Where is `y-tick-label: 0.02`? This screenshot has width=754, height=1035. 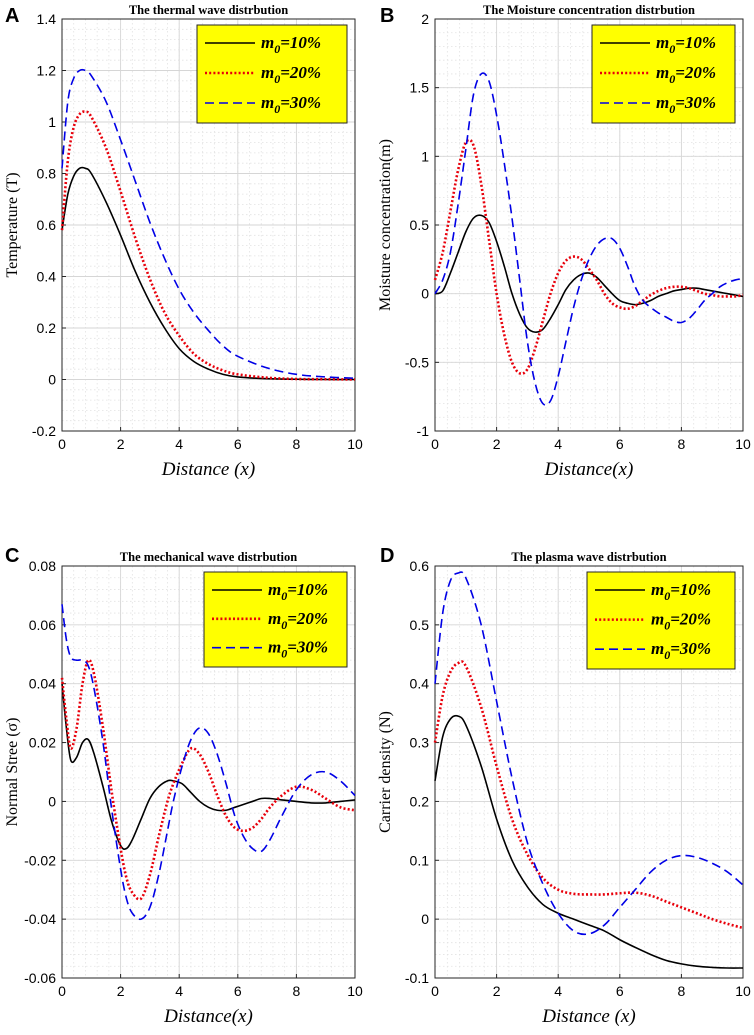
y-tick-label: 0.02 is located at coordinates (42, 743).